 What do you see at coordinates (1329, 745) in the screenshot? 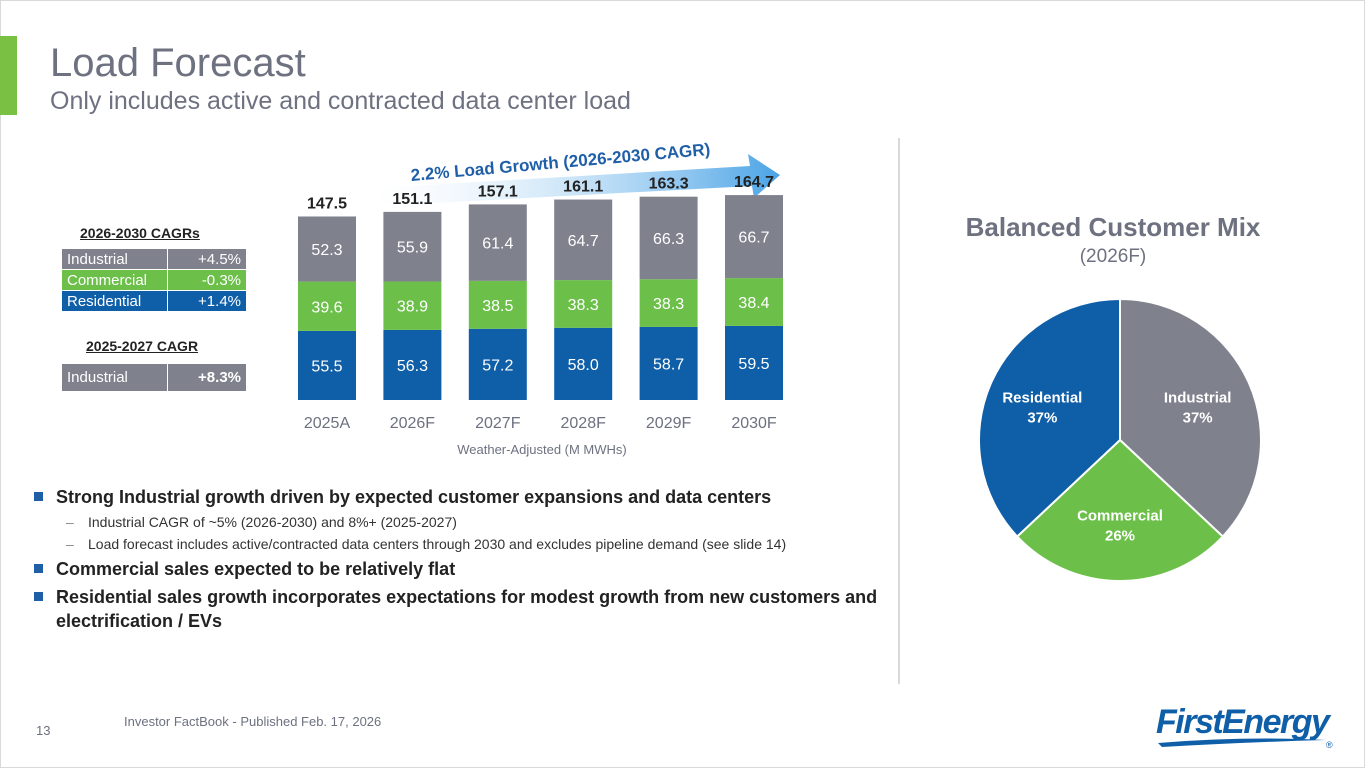
I see `logo-registered-mark: ®` at bounding box center [1329, 745].